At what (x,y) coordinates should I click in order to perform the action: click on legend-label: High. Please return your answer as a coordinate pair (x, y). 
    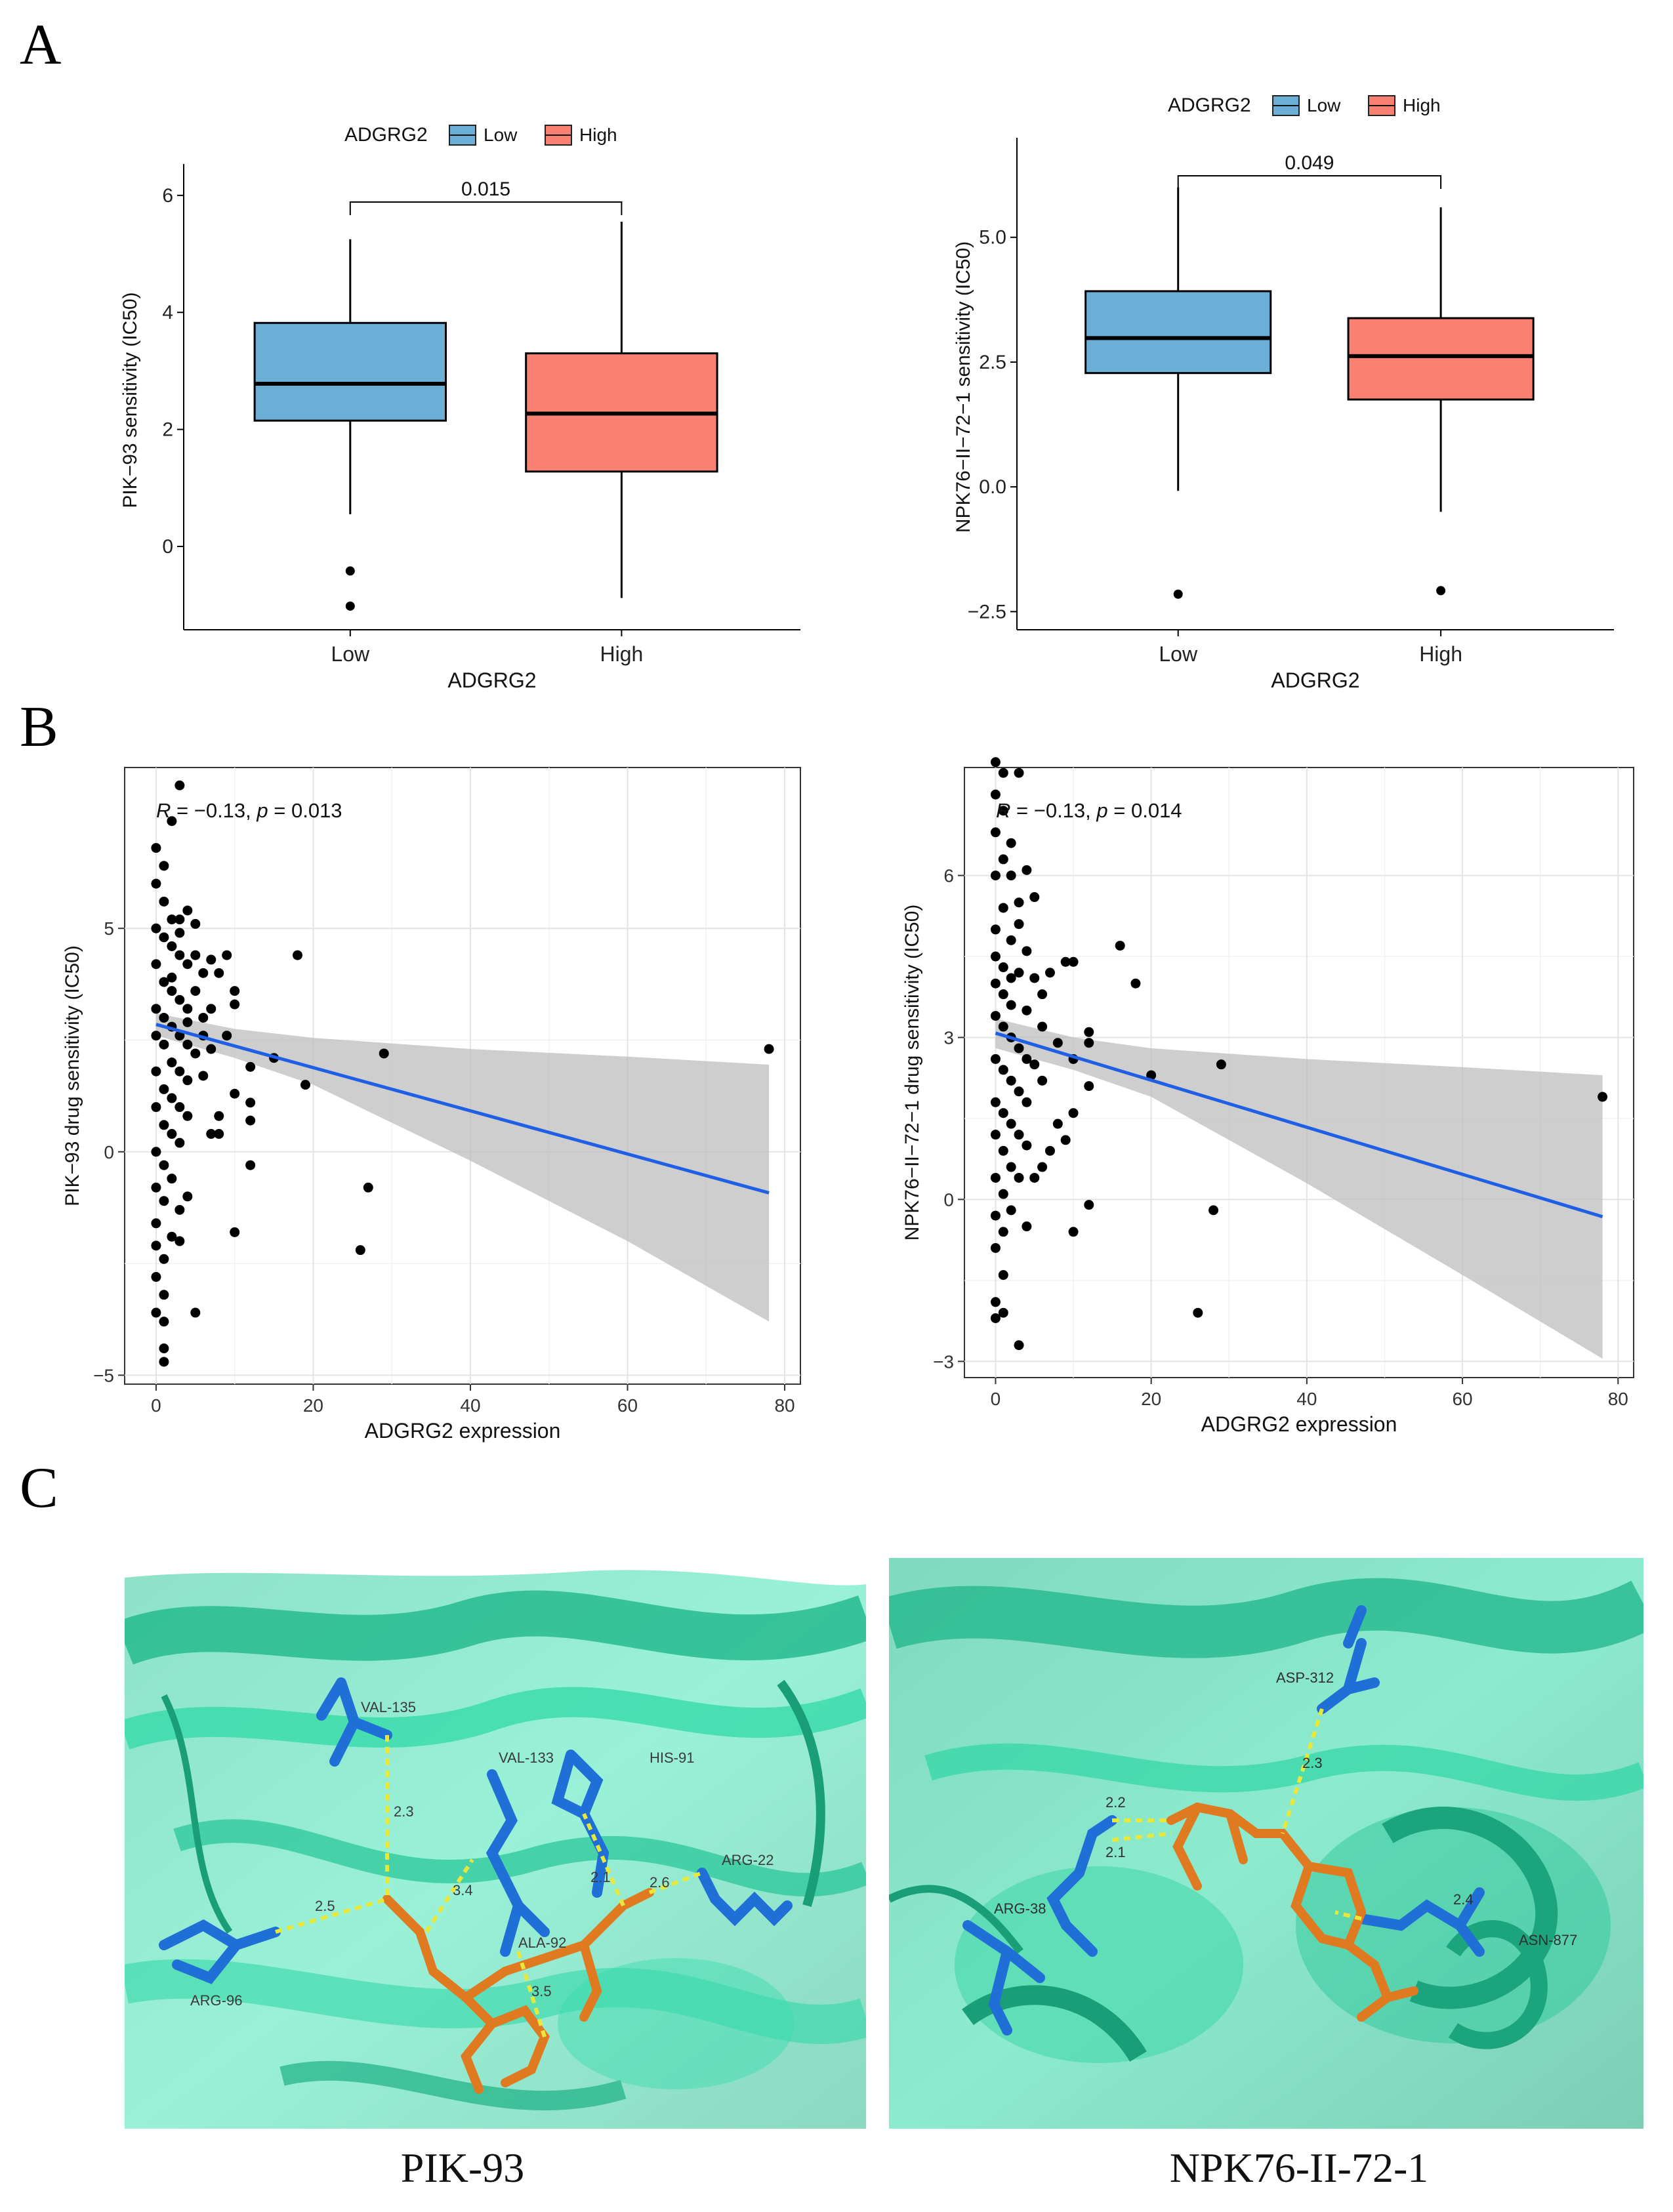
    Looking at the image, I should click on (598, 135).